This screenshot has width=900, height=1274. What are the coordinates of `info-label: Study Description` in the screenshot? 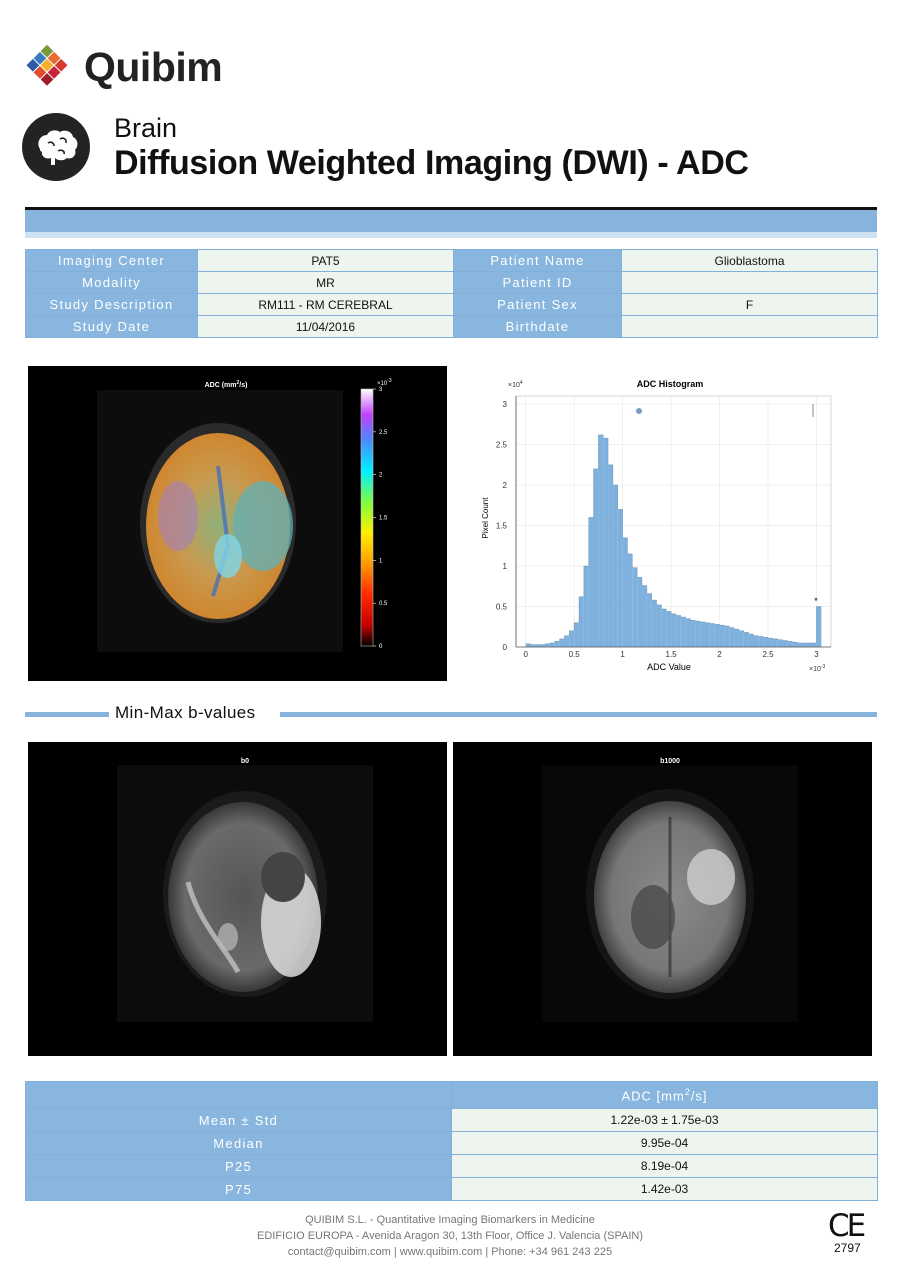 It's located at (111, 304).